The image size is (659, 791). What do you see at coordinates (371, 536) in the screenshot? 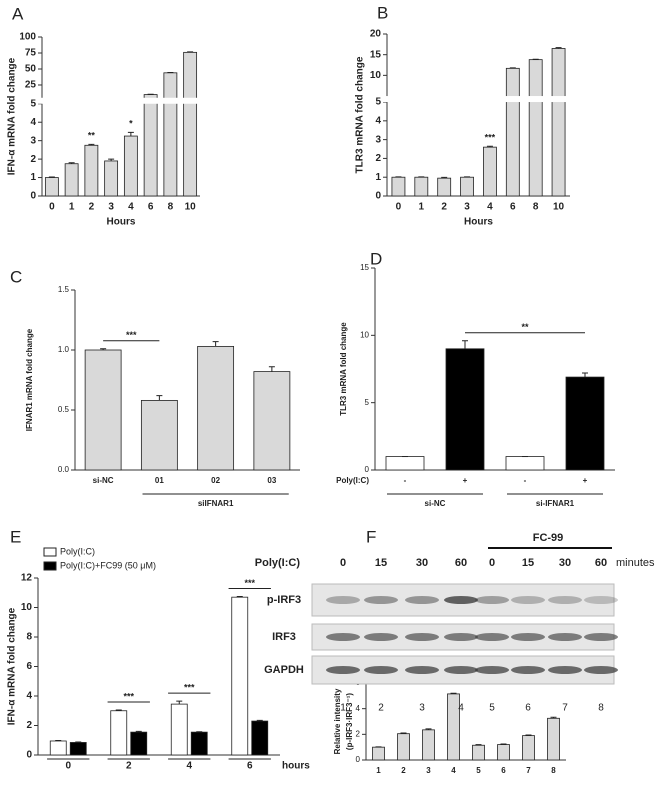
I see `panel-letter: F` at bounding box center [371, 536].